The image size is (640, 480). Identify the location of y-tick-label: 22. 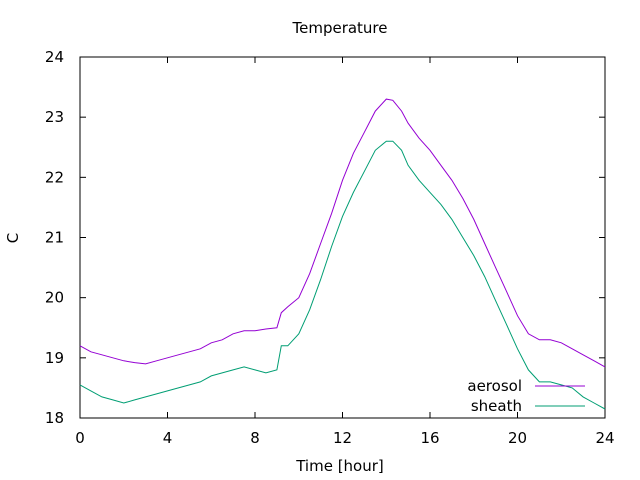
(54, 177).